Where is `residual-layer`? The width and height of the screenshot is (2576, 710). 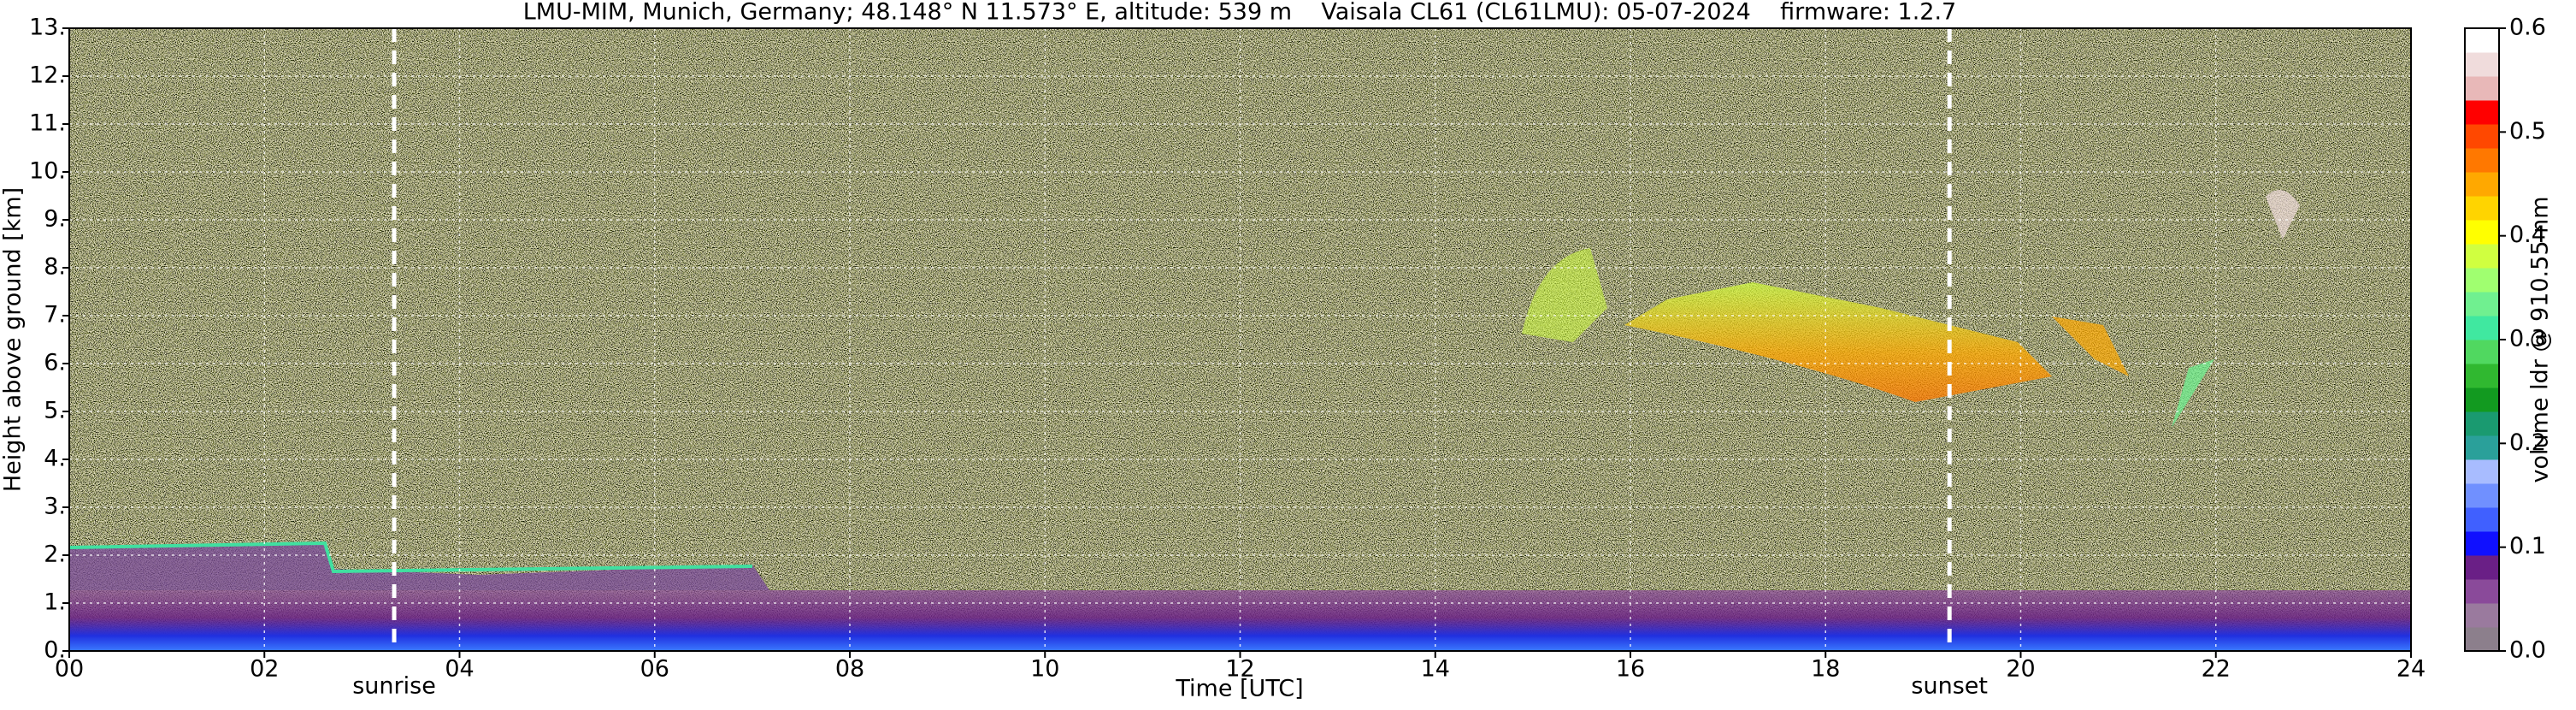 residual-layer is located at coordinates (419, 566).